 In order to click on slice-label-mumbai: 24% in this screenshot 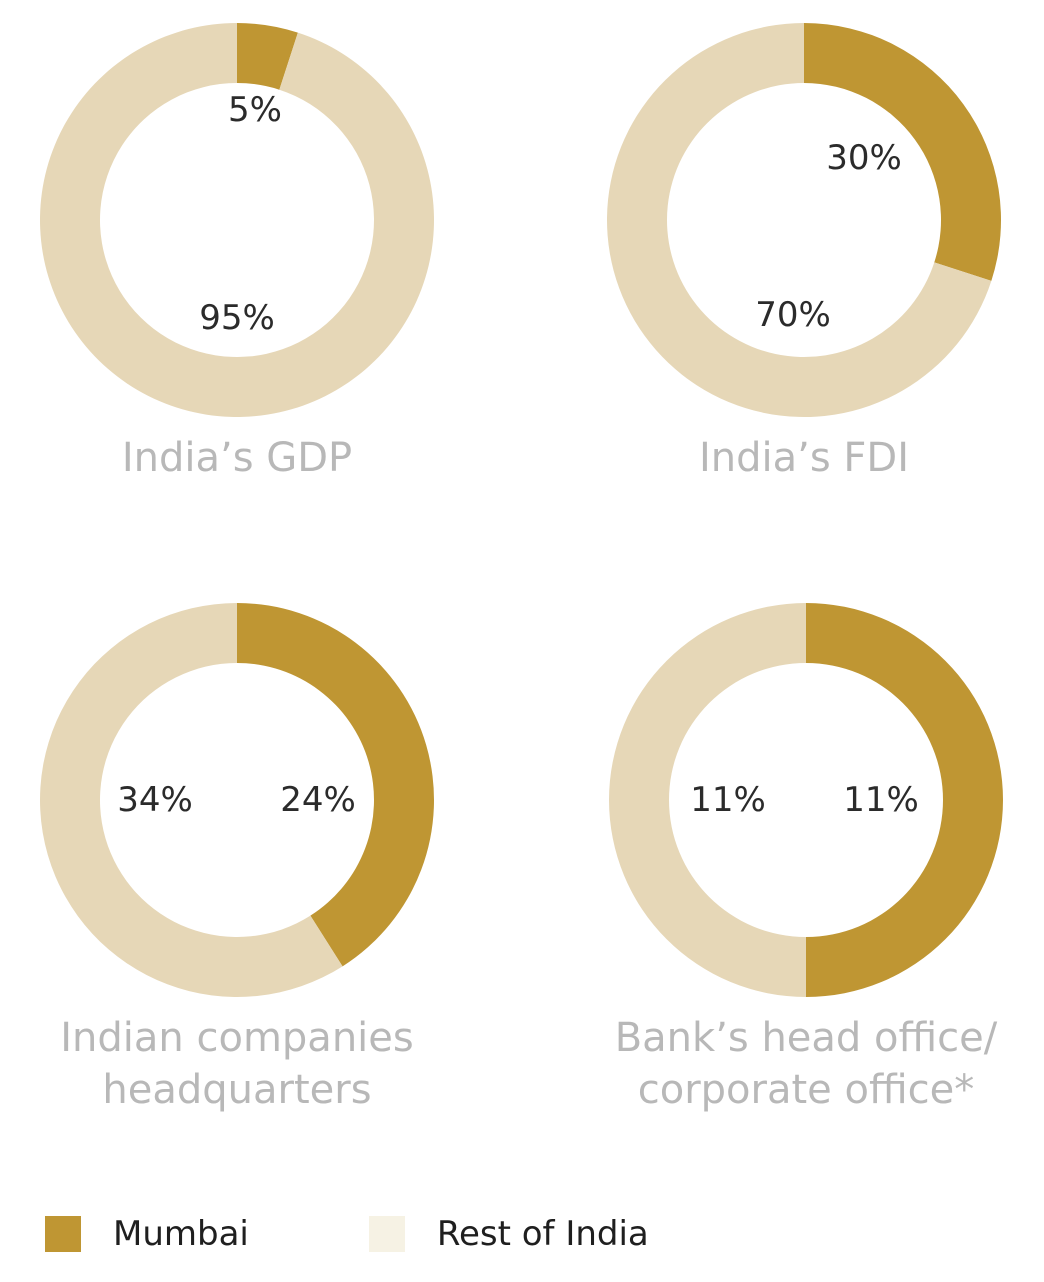, I will do `click(318, 800)`.